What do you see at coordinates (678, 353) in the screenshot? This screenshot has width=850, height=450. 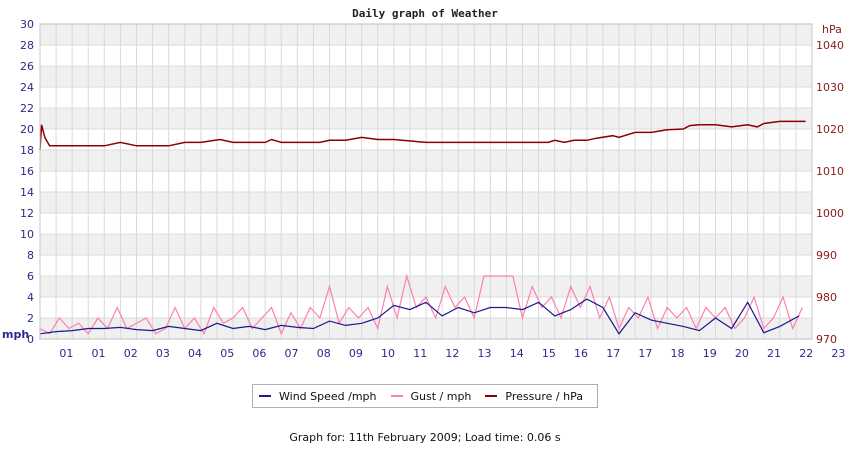 I see `x-tick-label: 18` at bounding box center [678, 353].